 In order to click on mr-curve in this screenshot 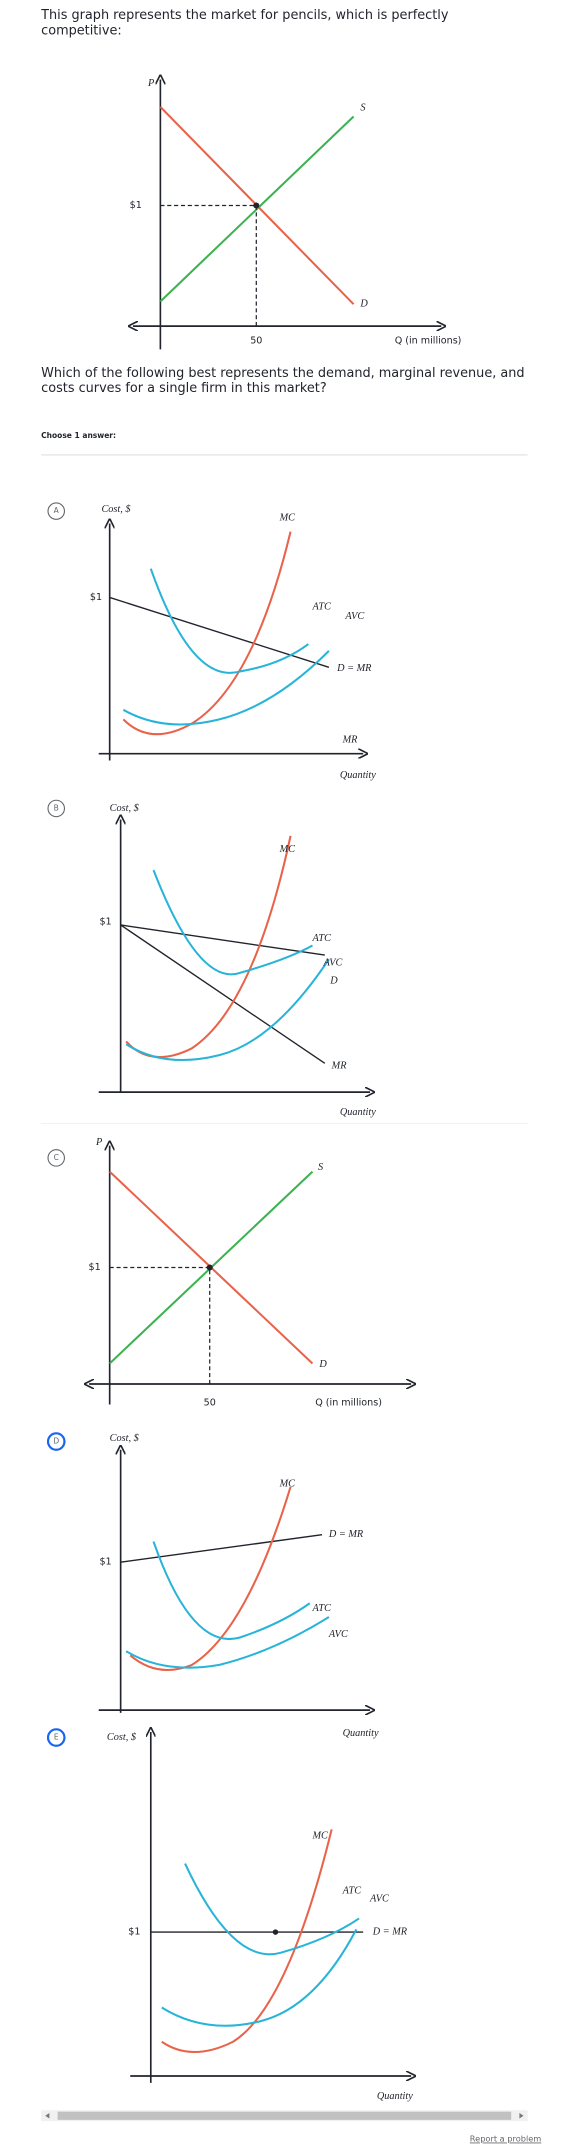, I will do `click(223, 994)`.